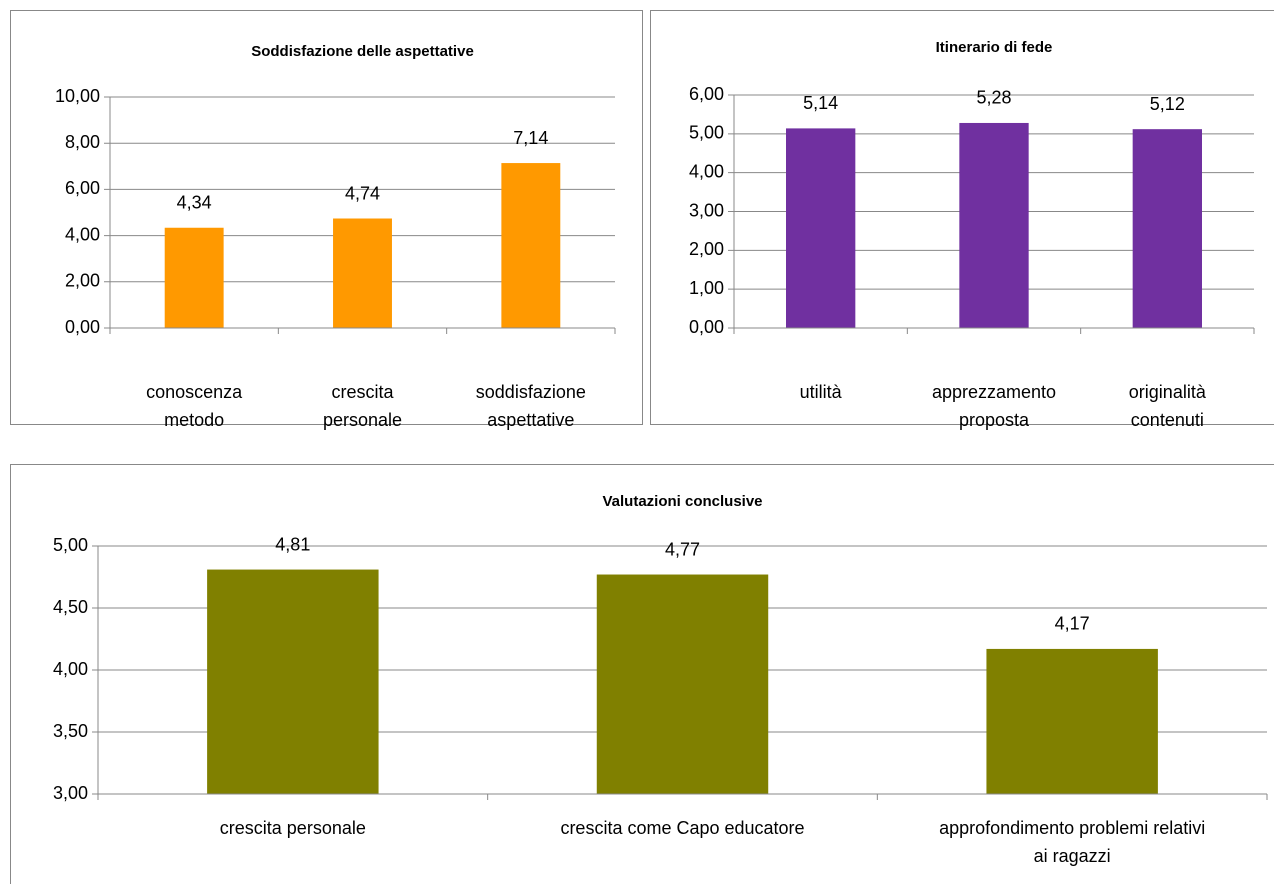 This screenshot has height=884, width=1274. What do you see at coordinates (362, 51) in the screenshot?
I see `chart-title: Soddisfazione delle aspettative` at bounding box center [362, 51].